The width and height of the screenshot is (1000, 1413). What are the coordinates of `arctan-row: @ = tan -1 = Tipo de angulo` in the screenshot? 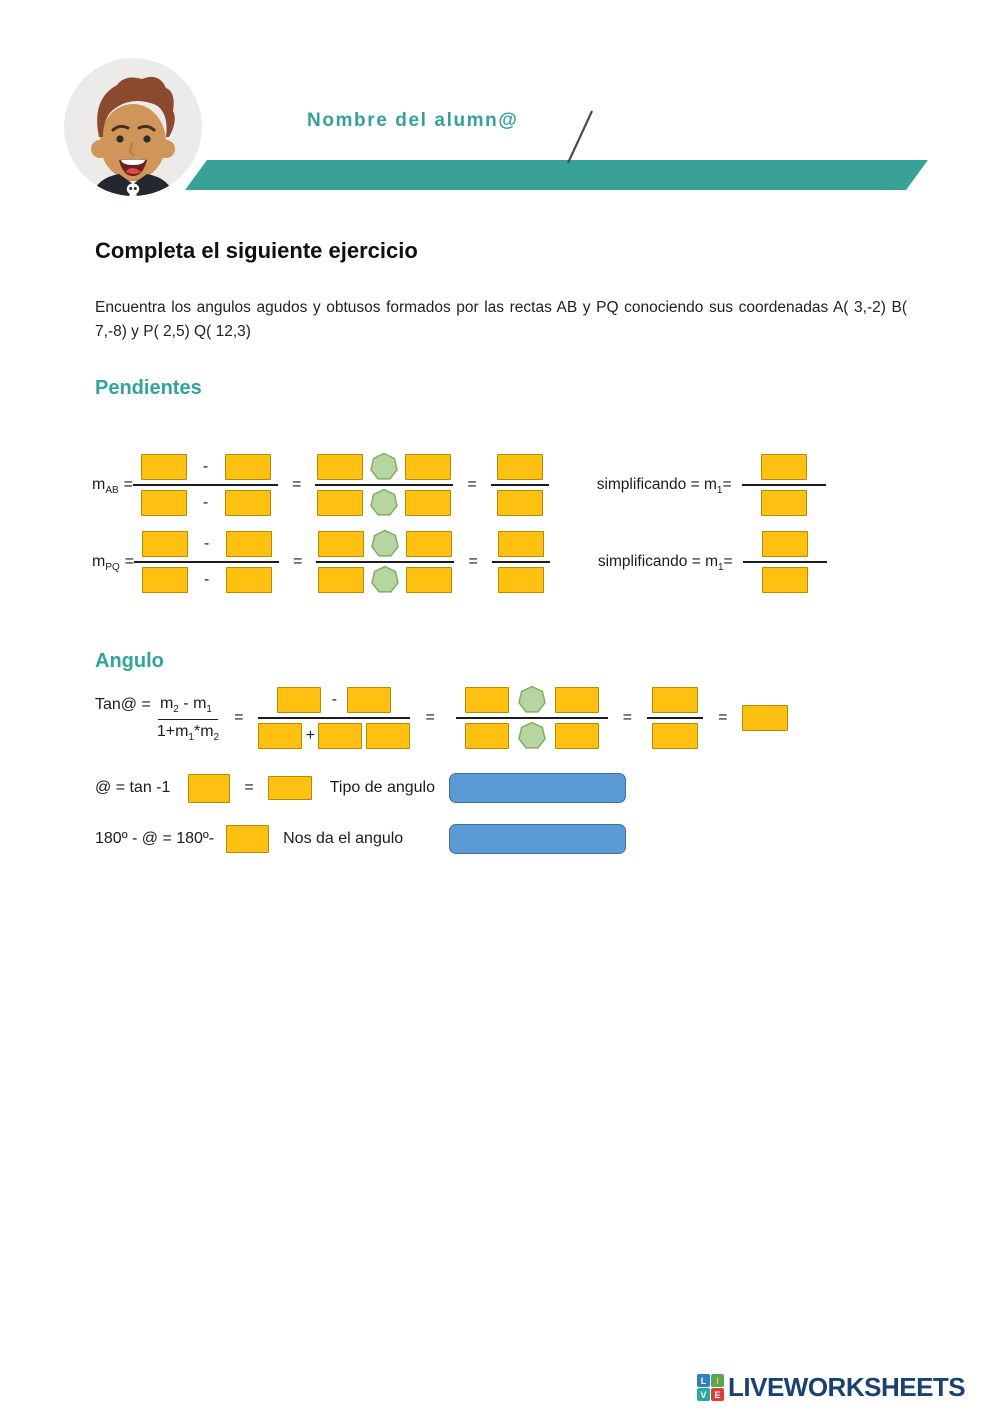 It's located at (375, 788).